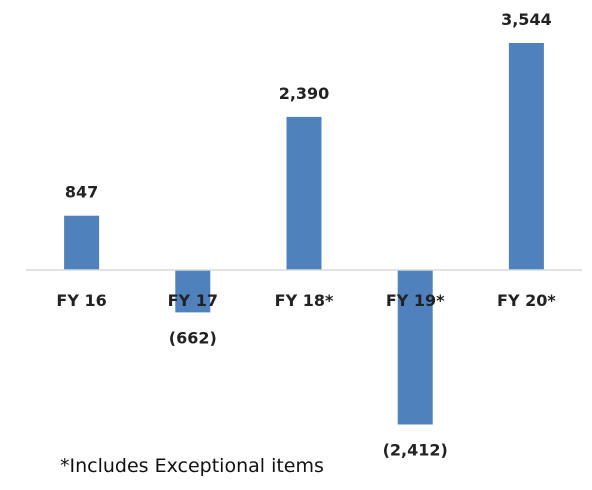 Image resolution: width=592 pixels, height=490 pixels. Describe the element at coordinates (304, 93) in the screenshot. I see `data-label-fy-18: 2,390` at that location.